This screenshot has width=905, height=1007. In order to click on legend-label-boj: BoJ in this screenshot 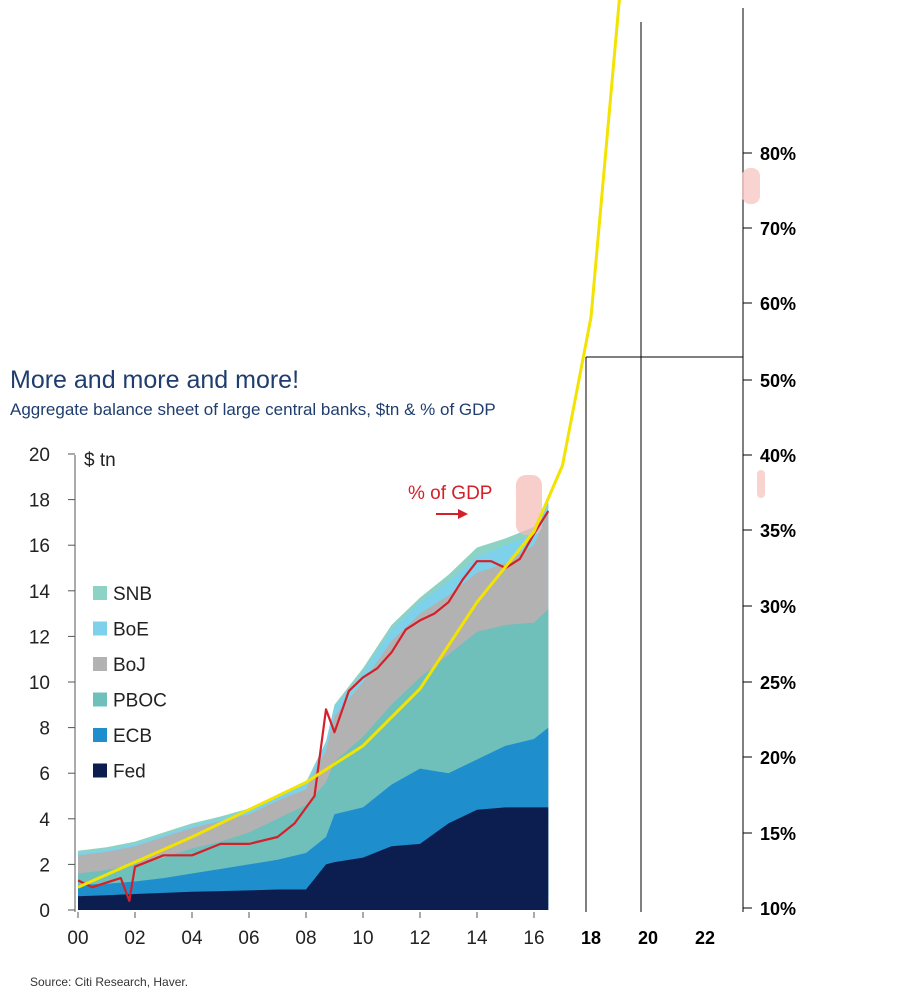, I will do `click(129, 665)`.